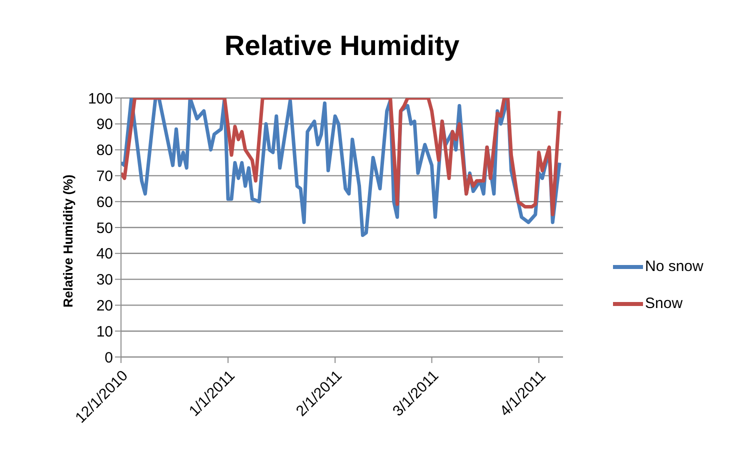 The width and height of the screenshot is (756, 474). Describe the element at coordinates (104, 254) in the screenshot. I see `y-tick-label: 40` at that location.